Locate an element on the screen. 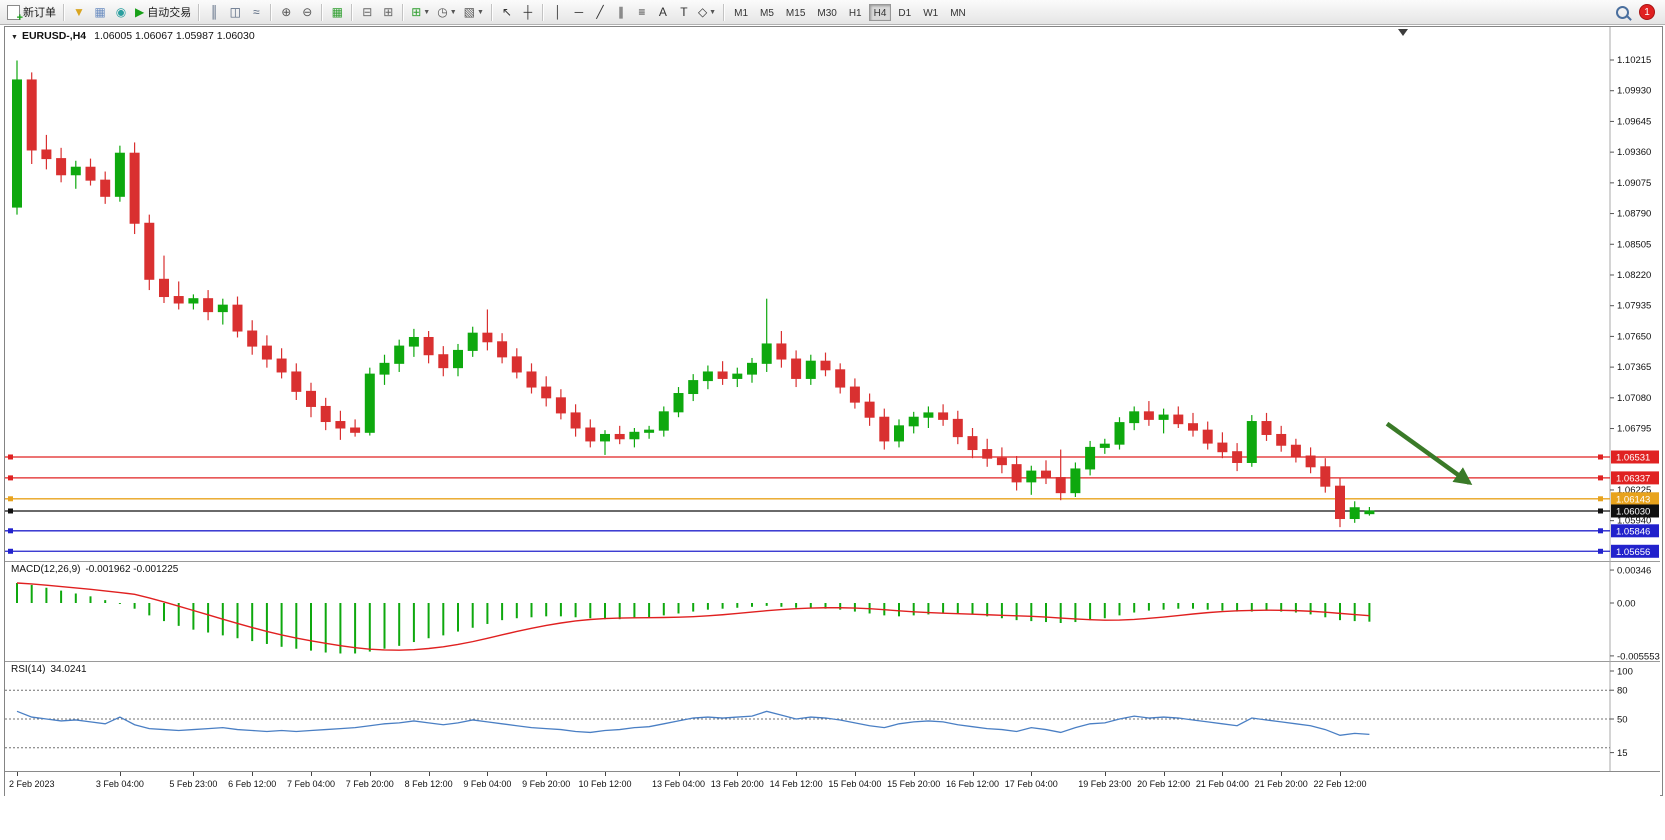 The width and height of the screenshot is (1665, 840). data-window-button: ▦ is located at coordinates (100, 12).